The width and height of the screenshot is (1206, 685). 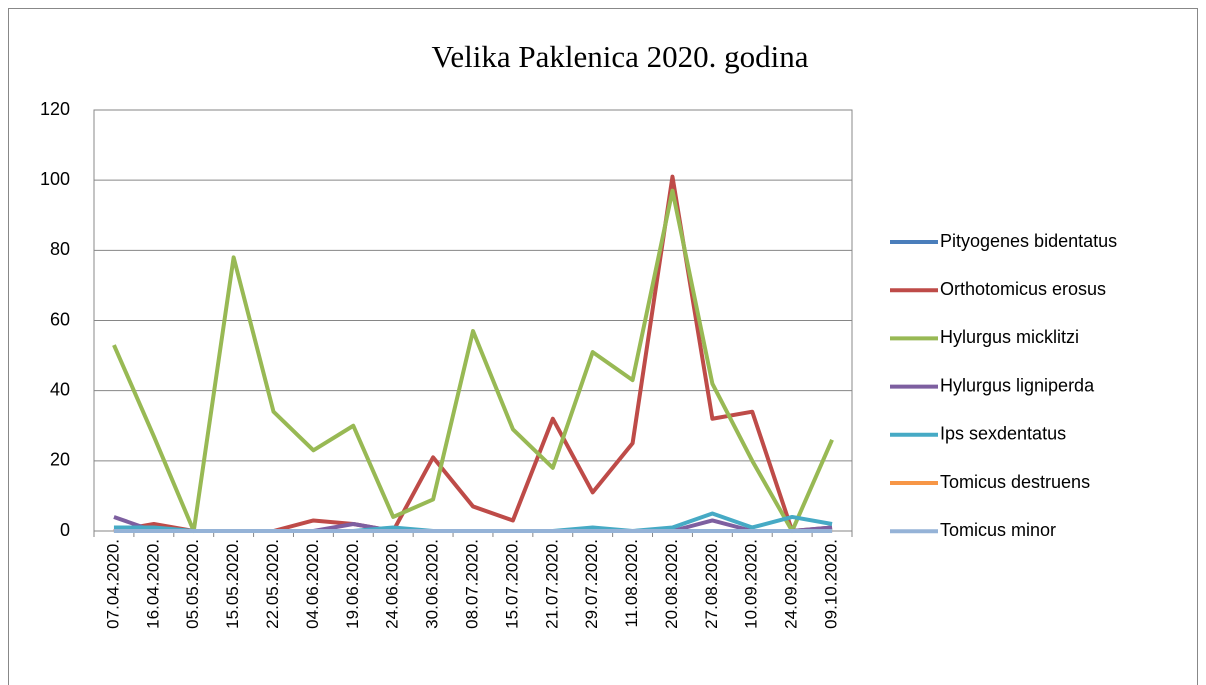 I want to click on x-tick-label: 30.06.2020., so click(x=432, y=584).